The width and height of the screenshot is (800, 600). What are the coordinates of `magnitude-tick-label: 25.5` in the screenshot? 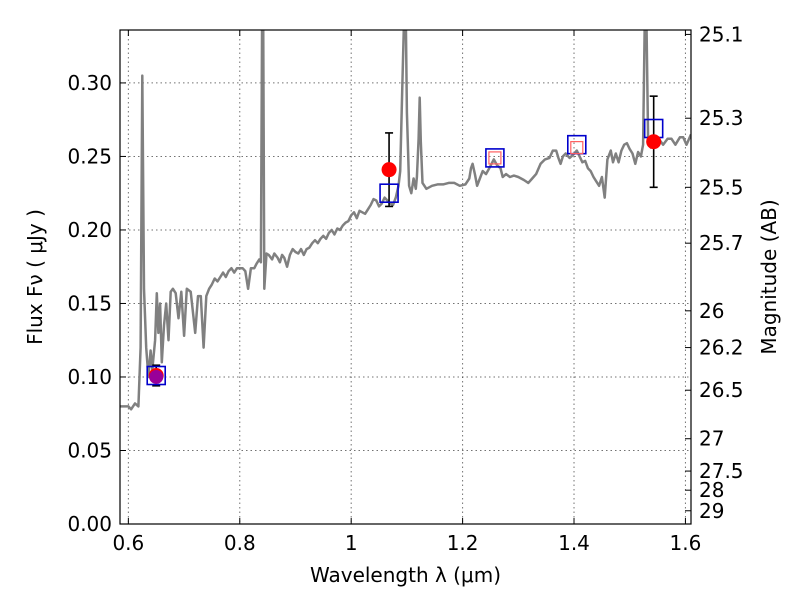 It's located at (721, 187).